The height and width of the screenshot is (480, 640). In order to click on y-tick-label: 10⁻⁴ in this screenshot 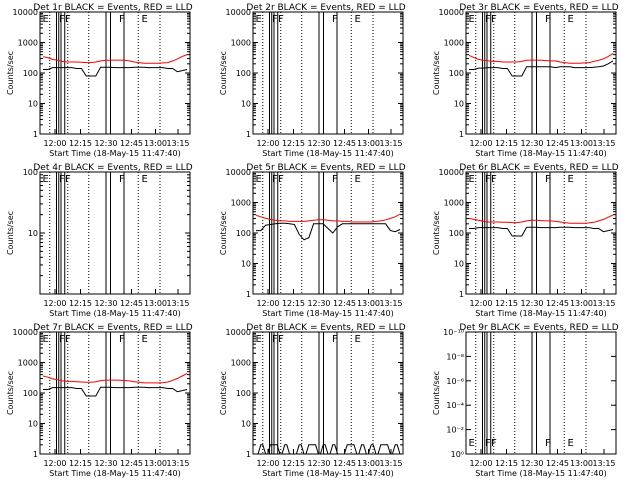, I will do `click(455, 405)`.